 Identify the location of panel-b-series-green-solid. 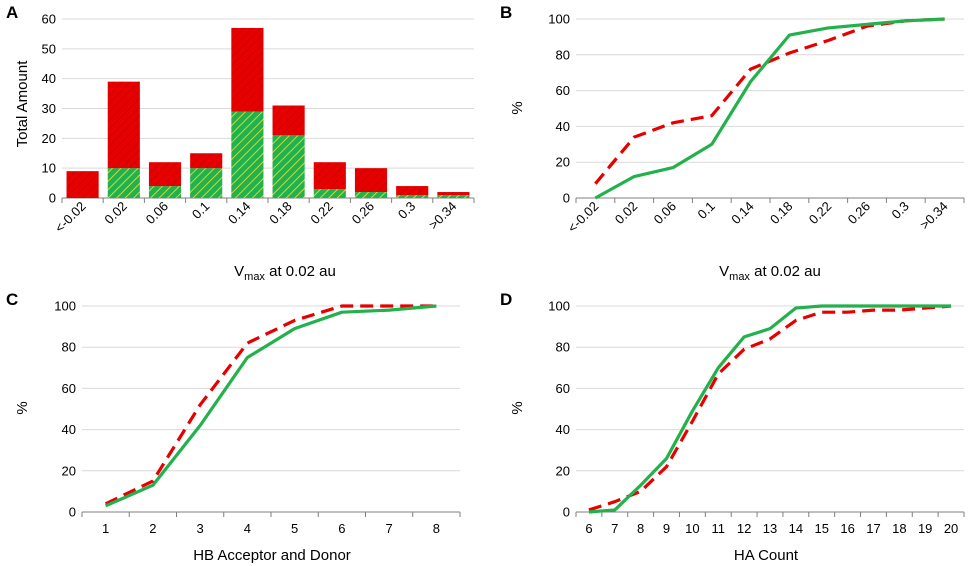
(769, 108).